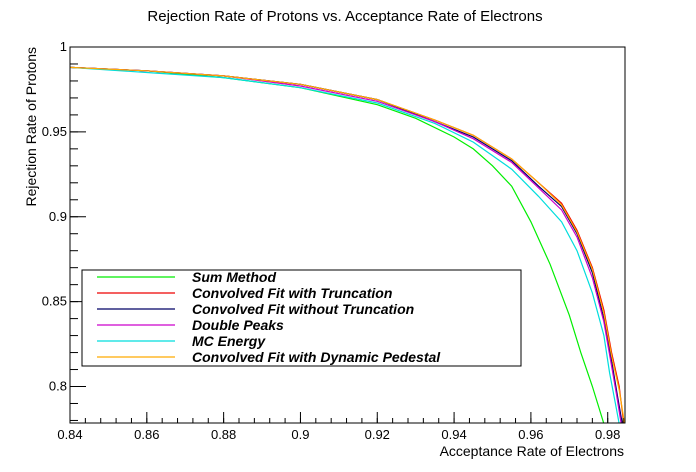 The height and width of the screenshot is (472, 696). Describe the element at coordinates (69, 434) in the screenshot. I see `x-tick-label: 0.84` at that location.